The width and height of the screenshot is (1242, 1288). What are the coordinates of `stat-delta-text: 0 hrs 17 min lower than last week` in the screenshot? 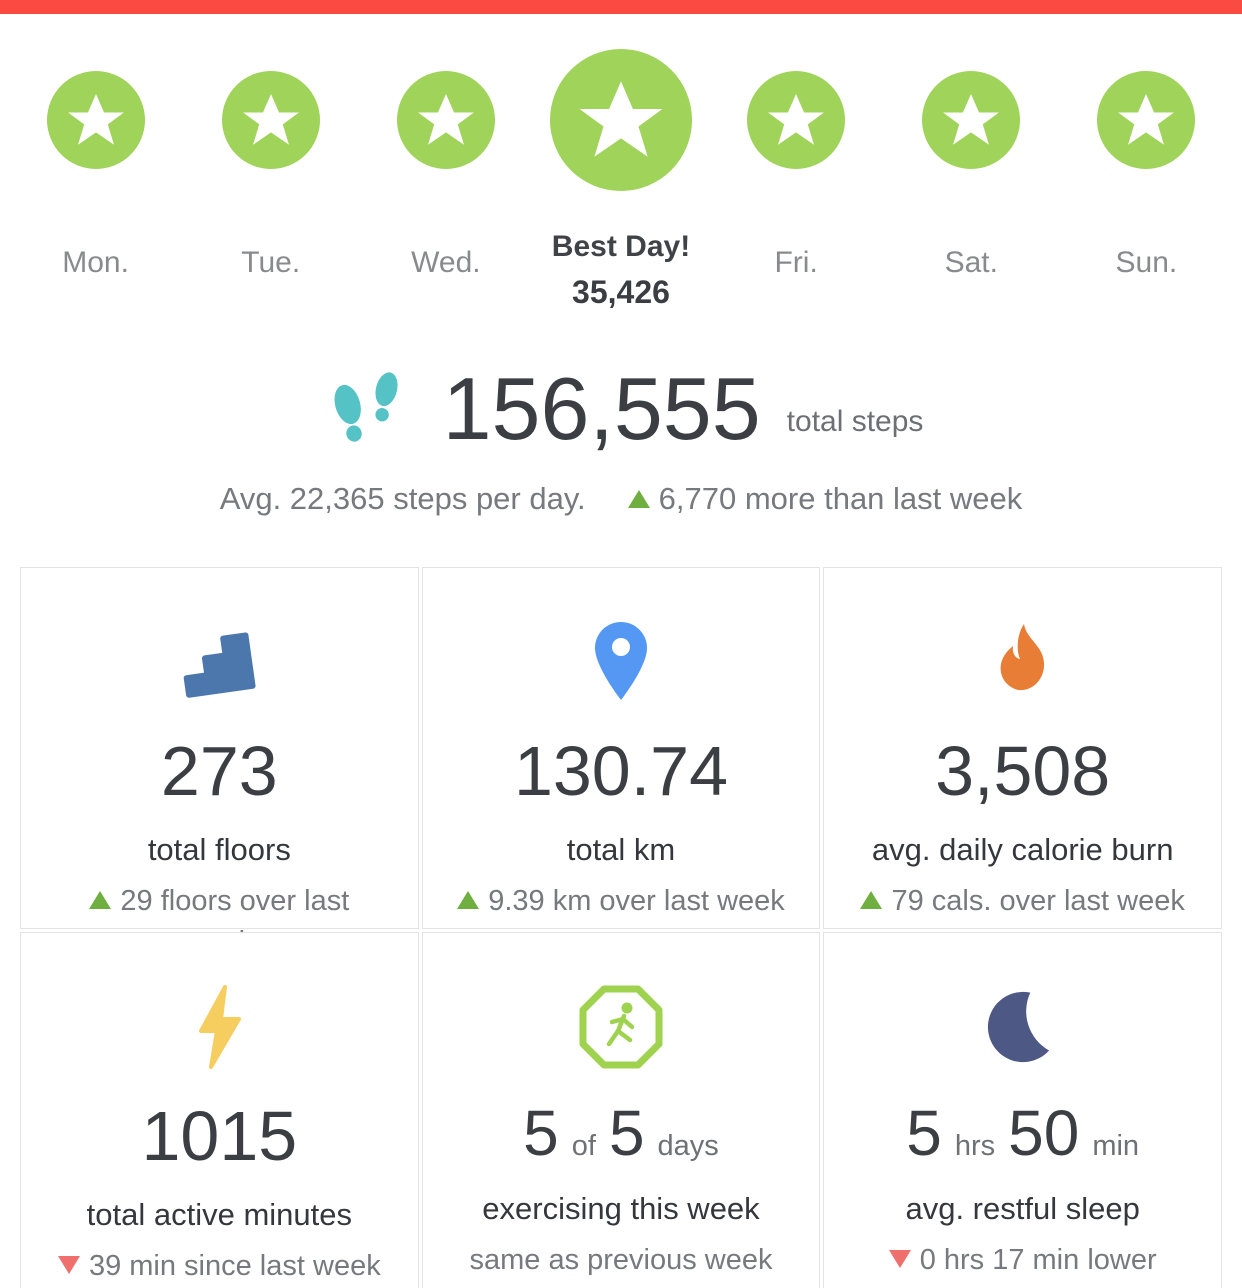 It's located at (1038, 1266).